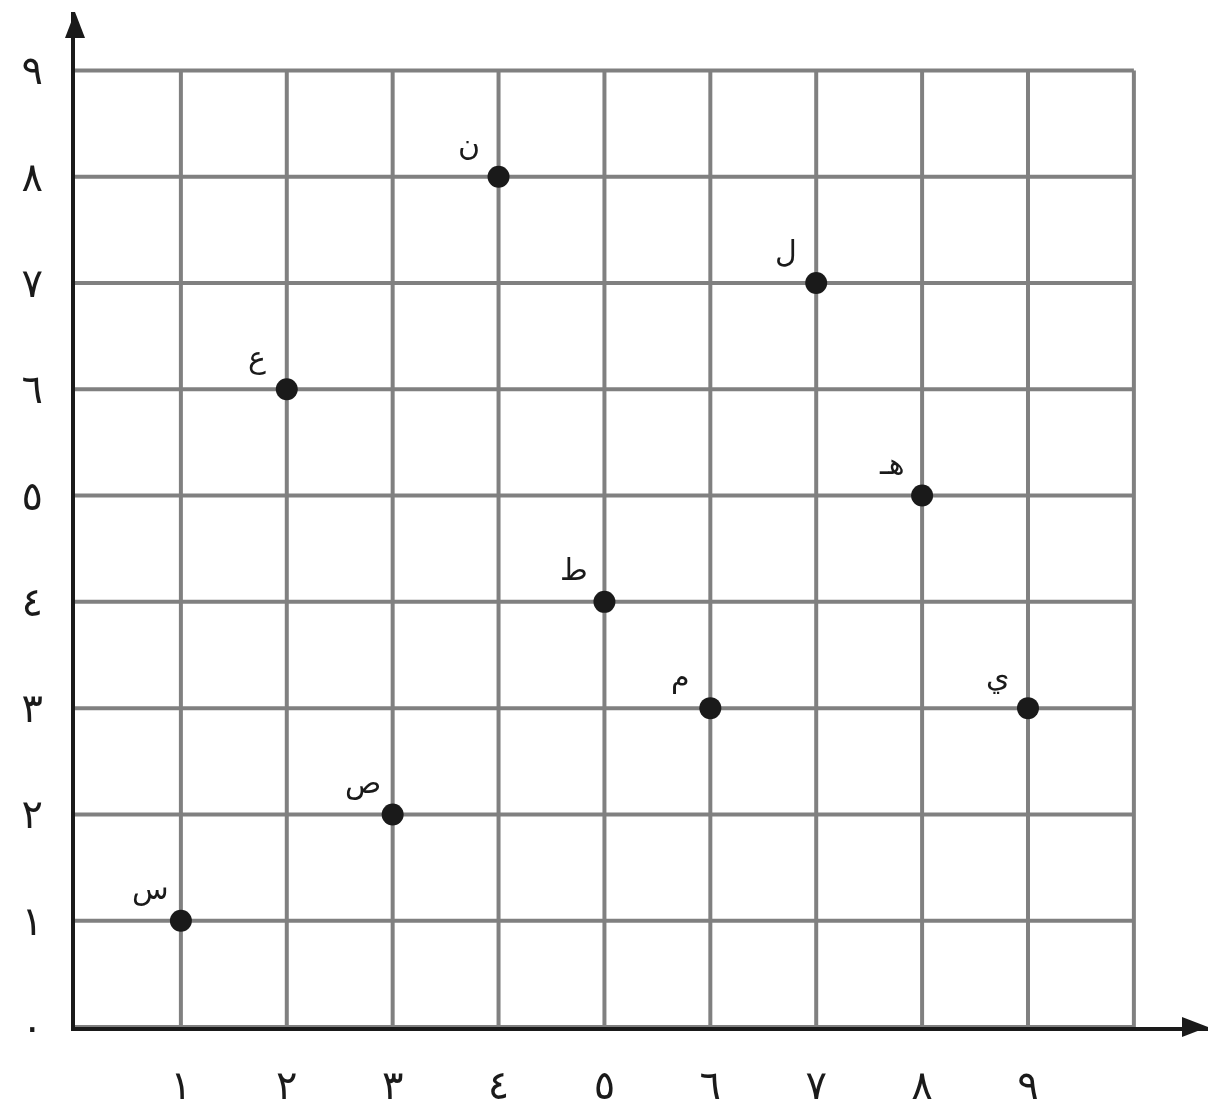 The height and width of the screenshot is (1112, 1213). I want to click on y-tick-label: ٤, so click(32, 601).